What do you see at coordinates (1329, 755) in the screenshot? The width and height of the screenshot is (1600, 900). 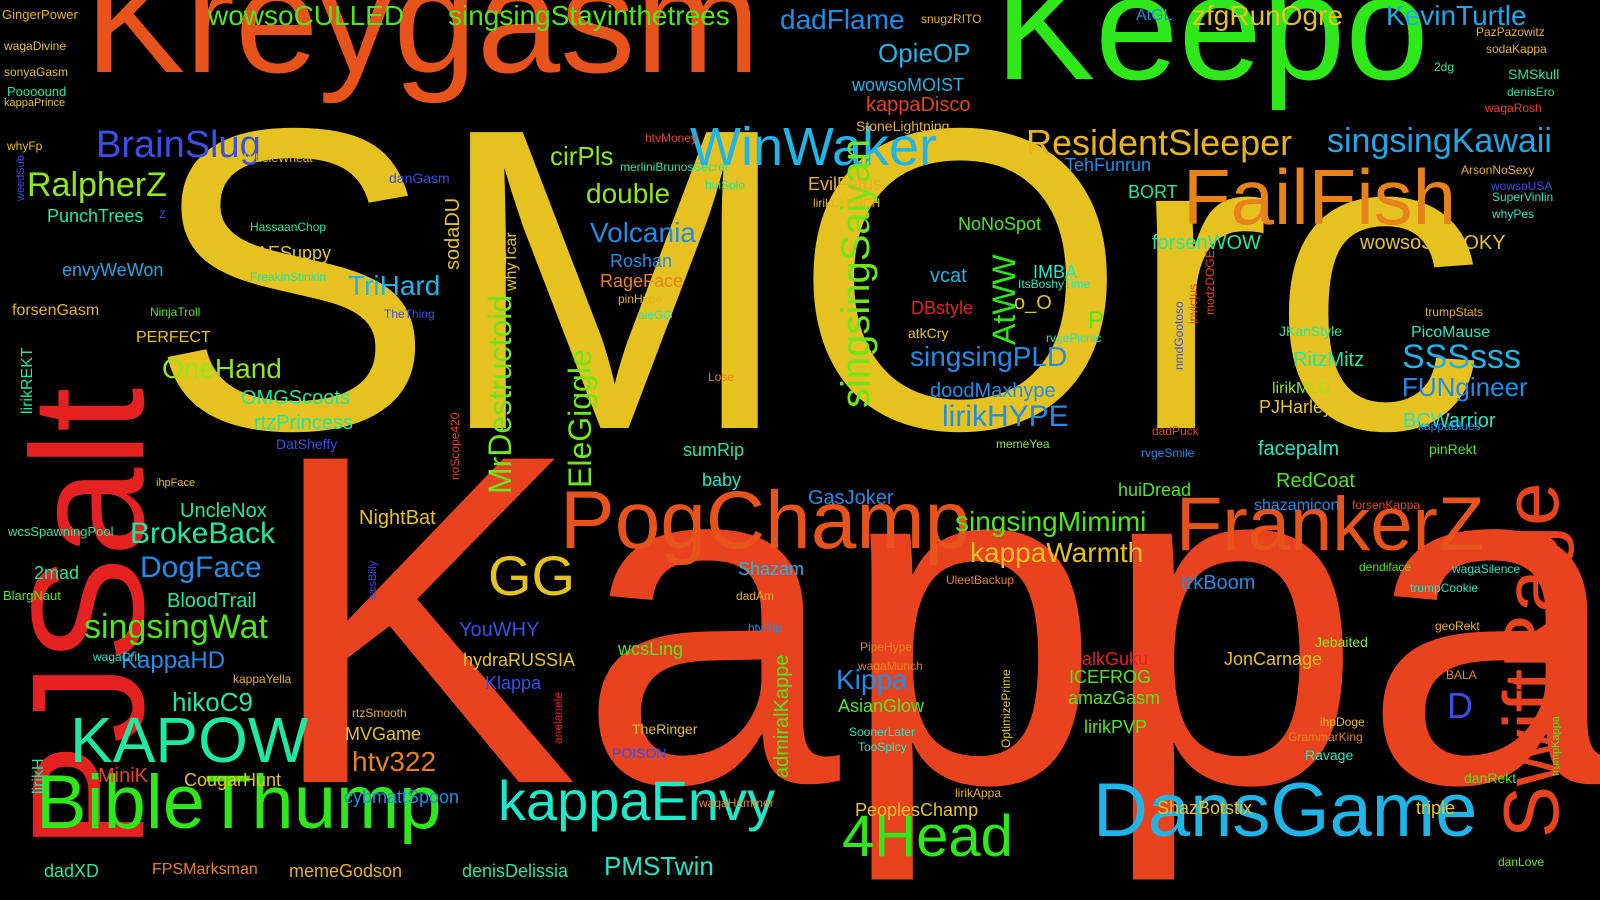 I see `cloud-word: Ravage` at bounding box center [1329, 755].